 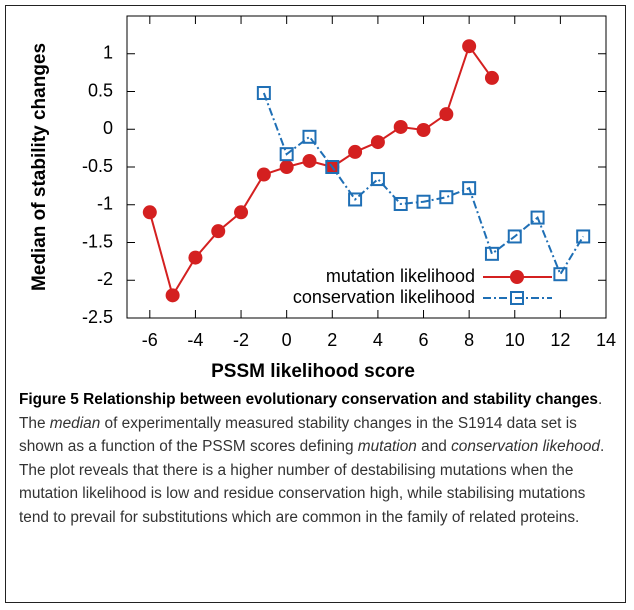 What do you see at coordinates (108, 128) in the screenshot?
I see `y-tick-label: 0` at bounding box center [108, 128].